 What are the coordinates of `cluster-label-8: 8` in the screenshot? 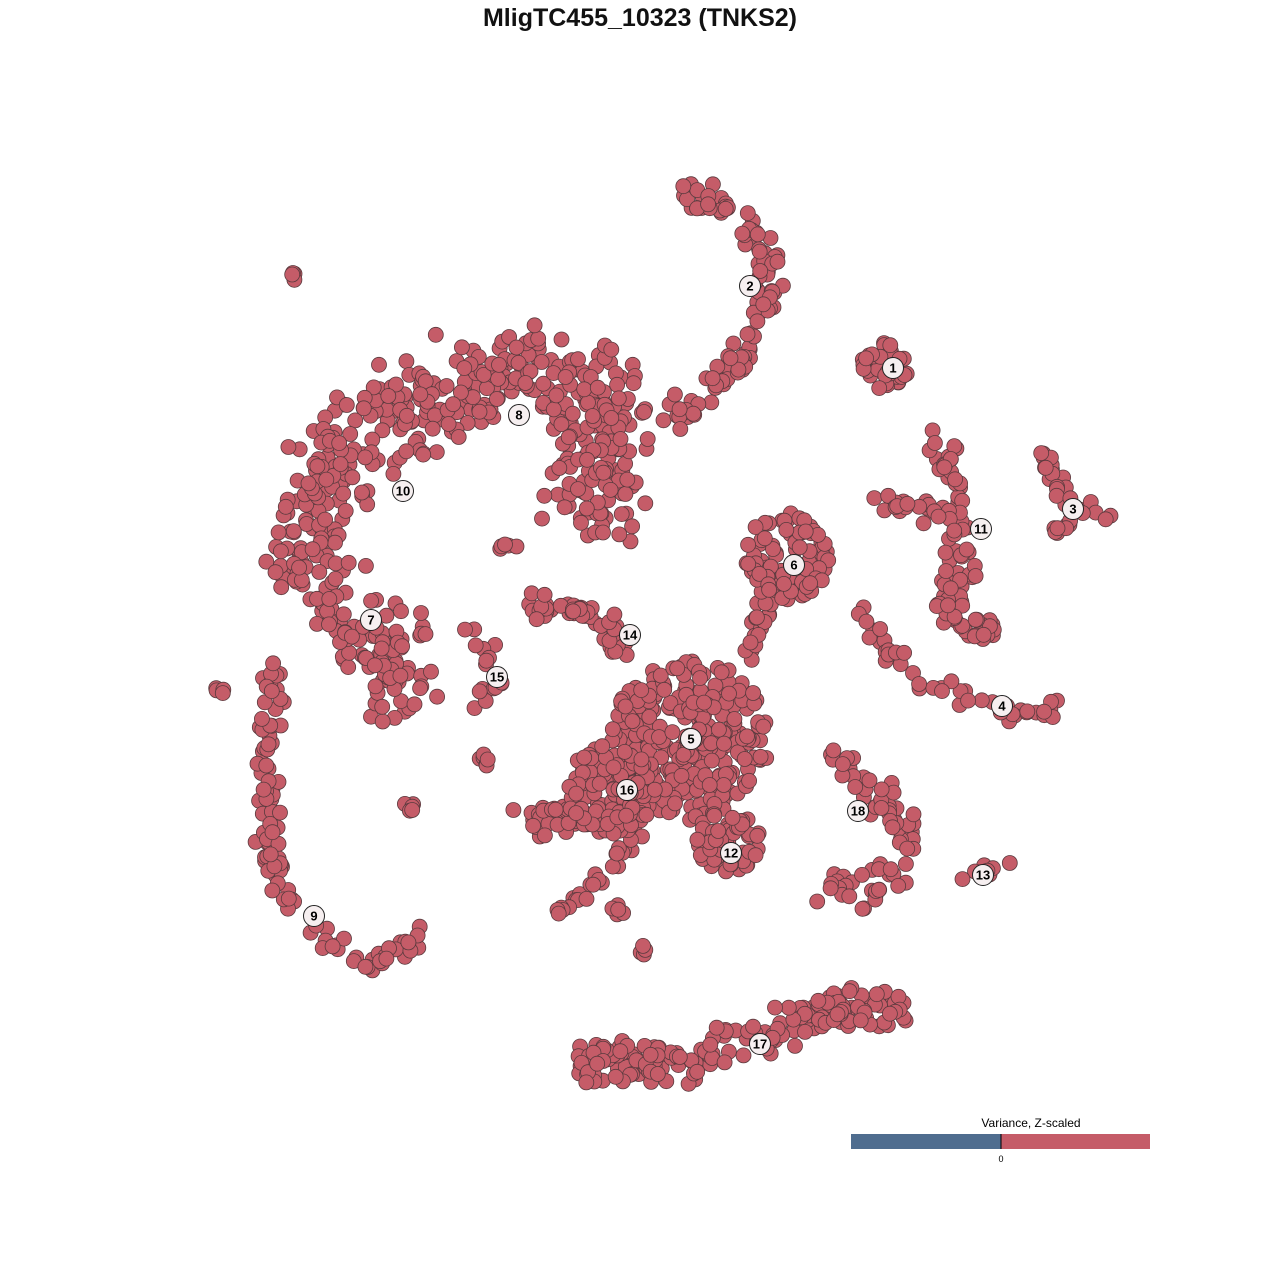 It's located at (519, 415).